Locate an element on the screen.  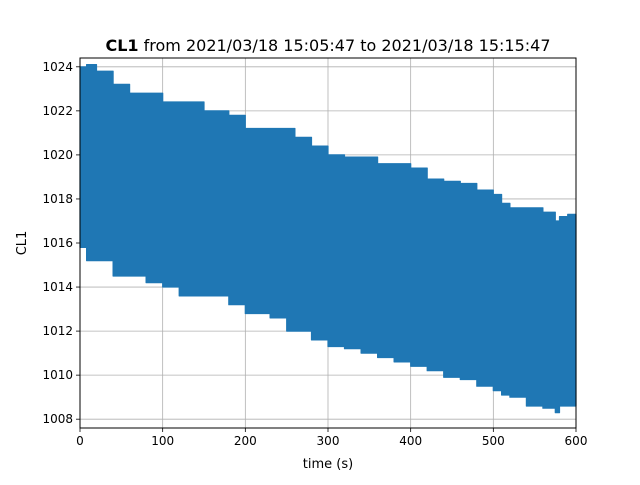
y-tick-label: 1008 is located at coordinates (57, 419).